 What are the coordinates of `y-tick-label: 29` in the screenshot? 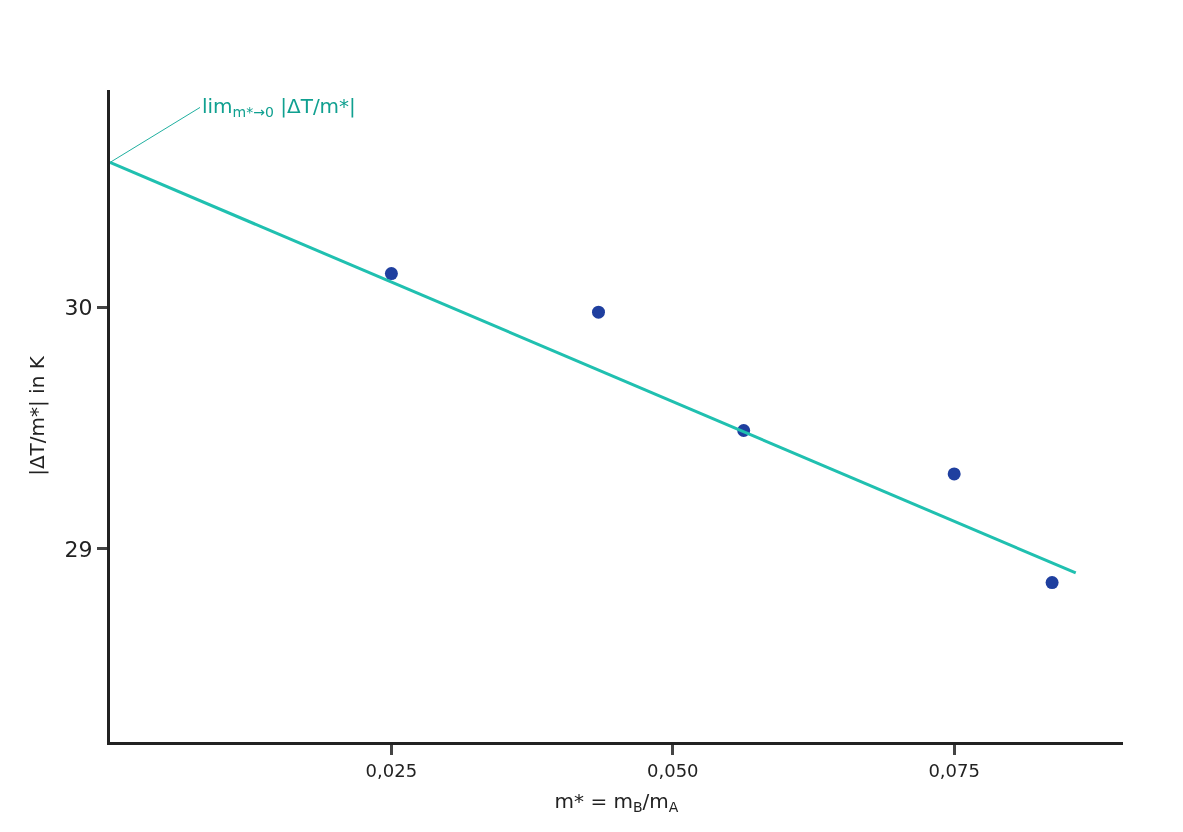 It's located at (78, 549).